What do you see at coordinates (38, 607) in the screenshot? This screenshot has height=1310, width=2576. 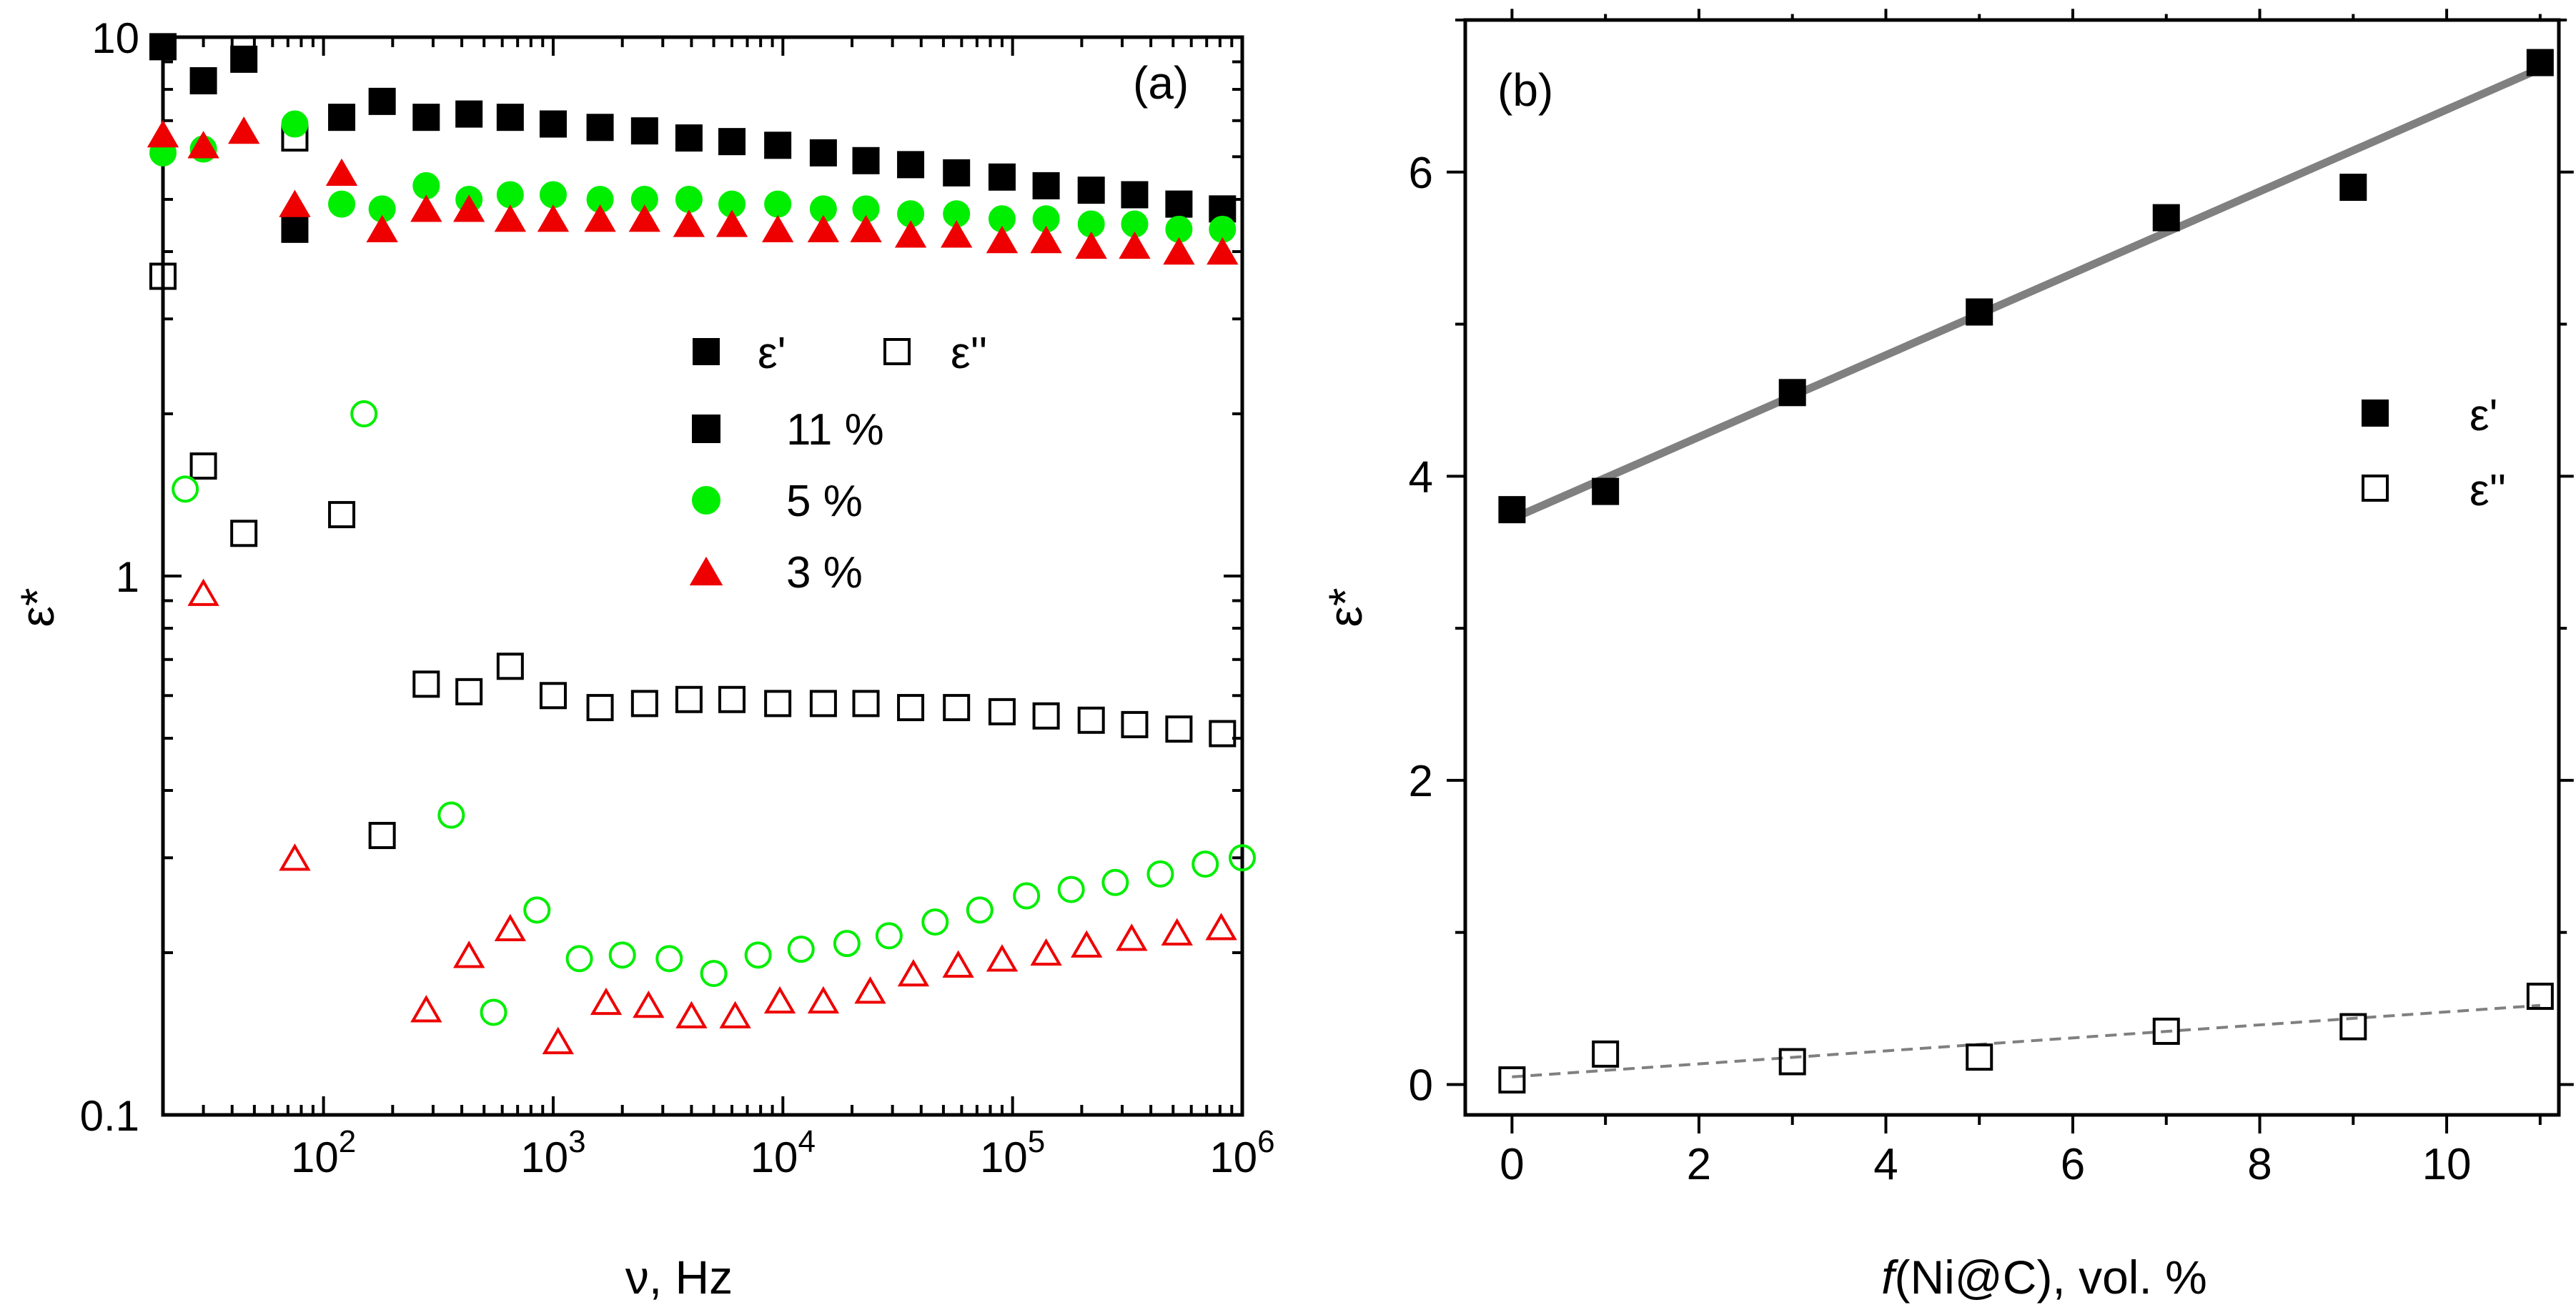 I see `panel-a-y-axis-label: ε*` at bounding box center [38, 607].